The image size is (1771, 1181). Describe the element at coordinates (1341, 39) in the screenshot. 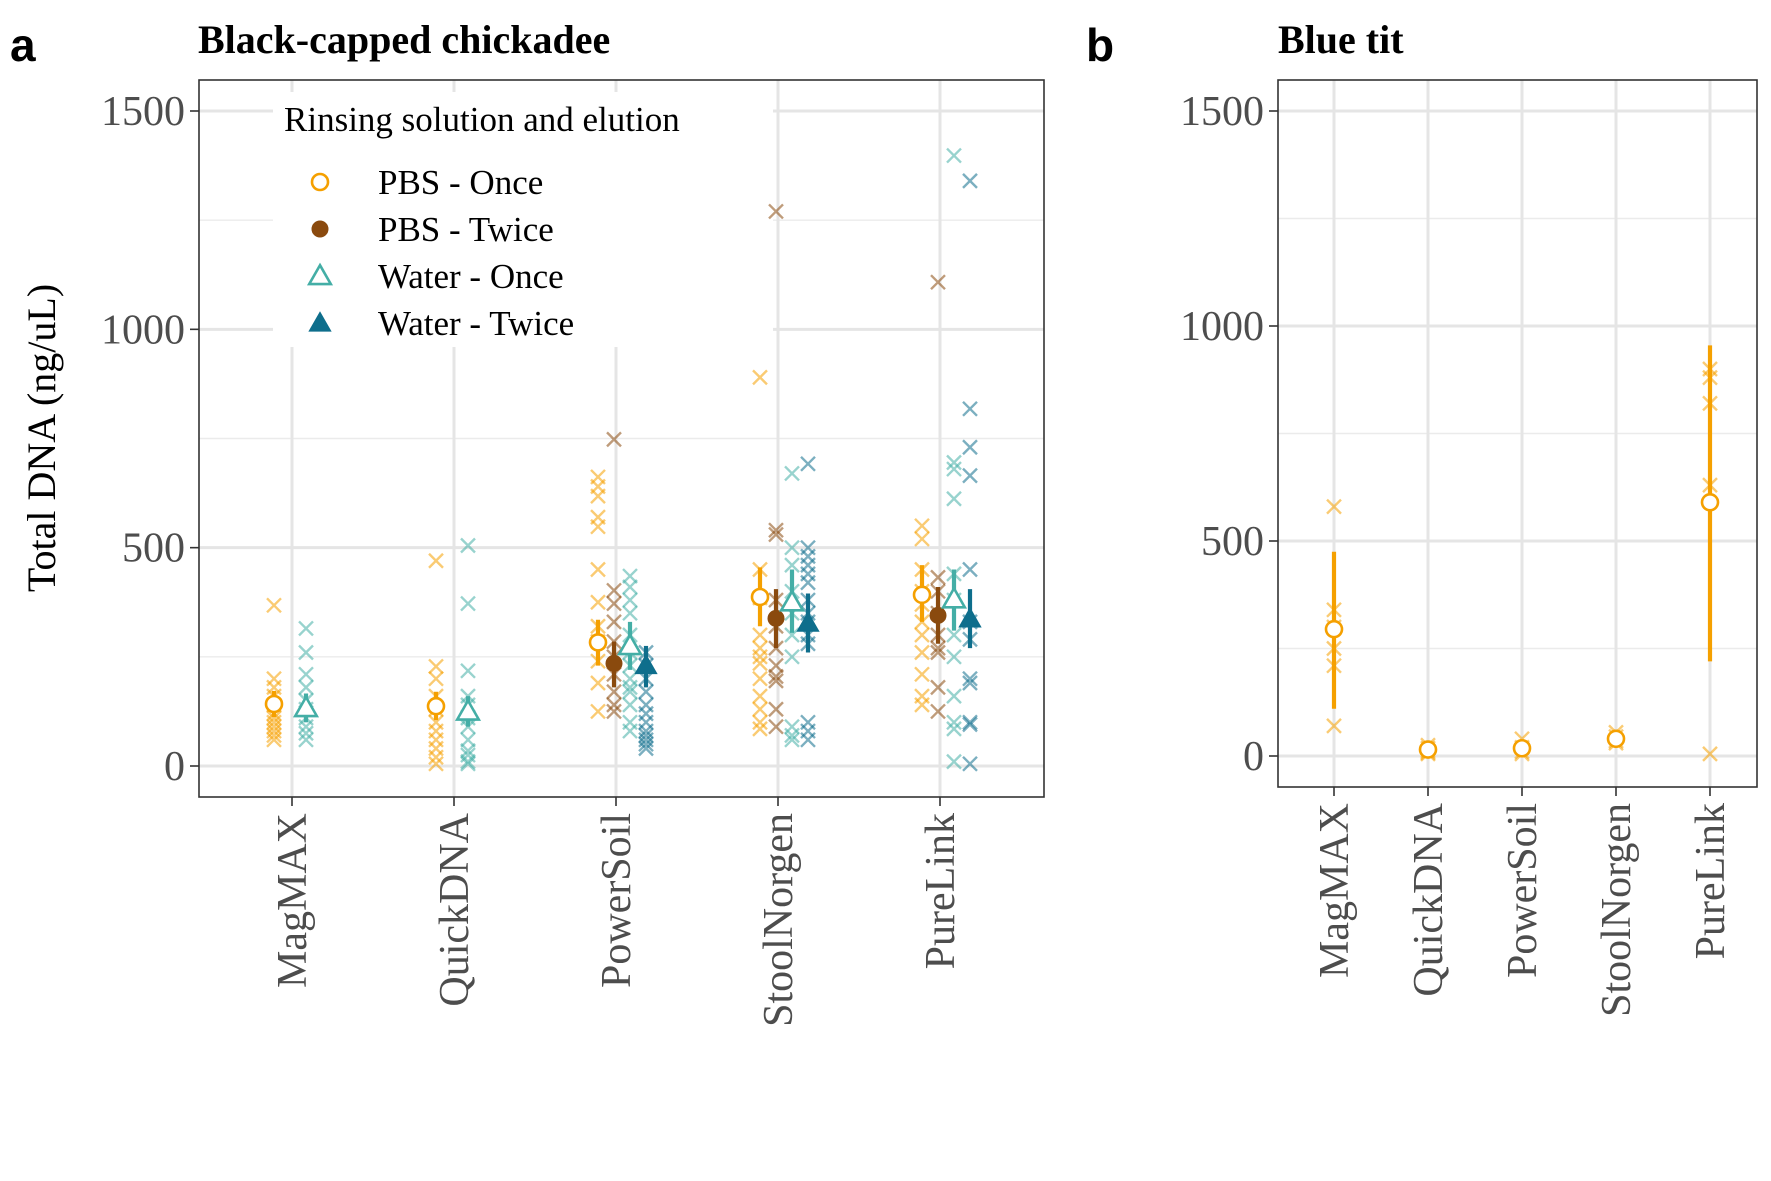

I see `panel-b-title: Blue tit` at that location.